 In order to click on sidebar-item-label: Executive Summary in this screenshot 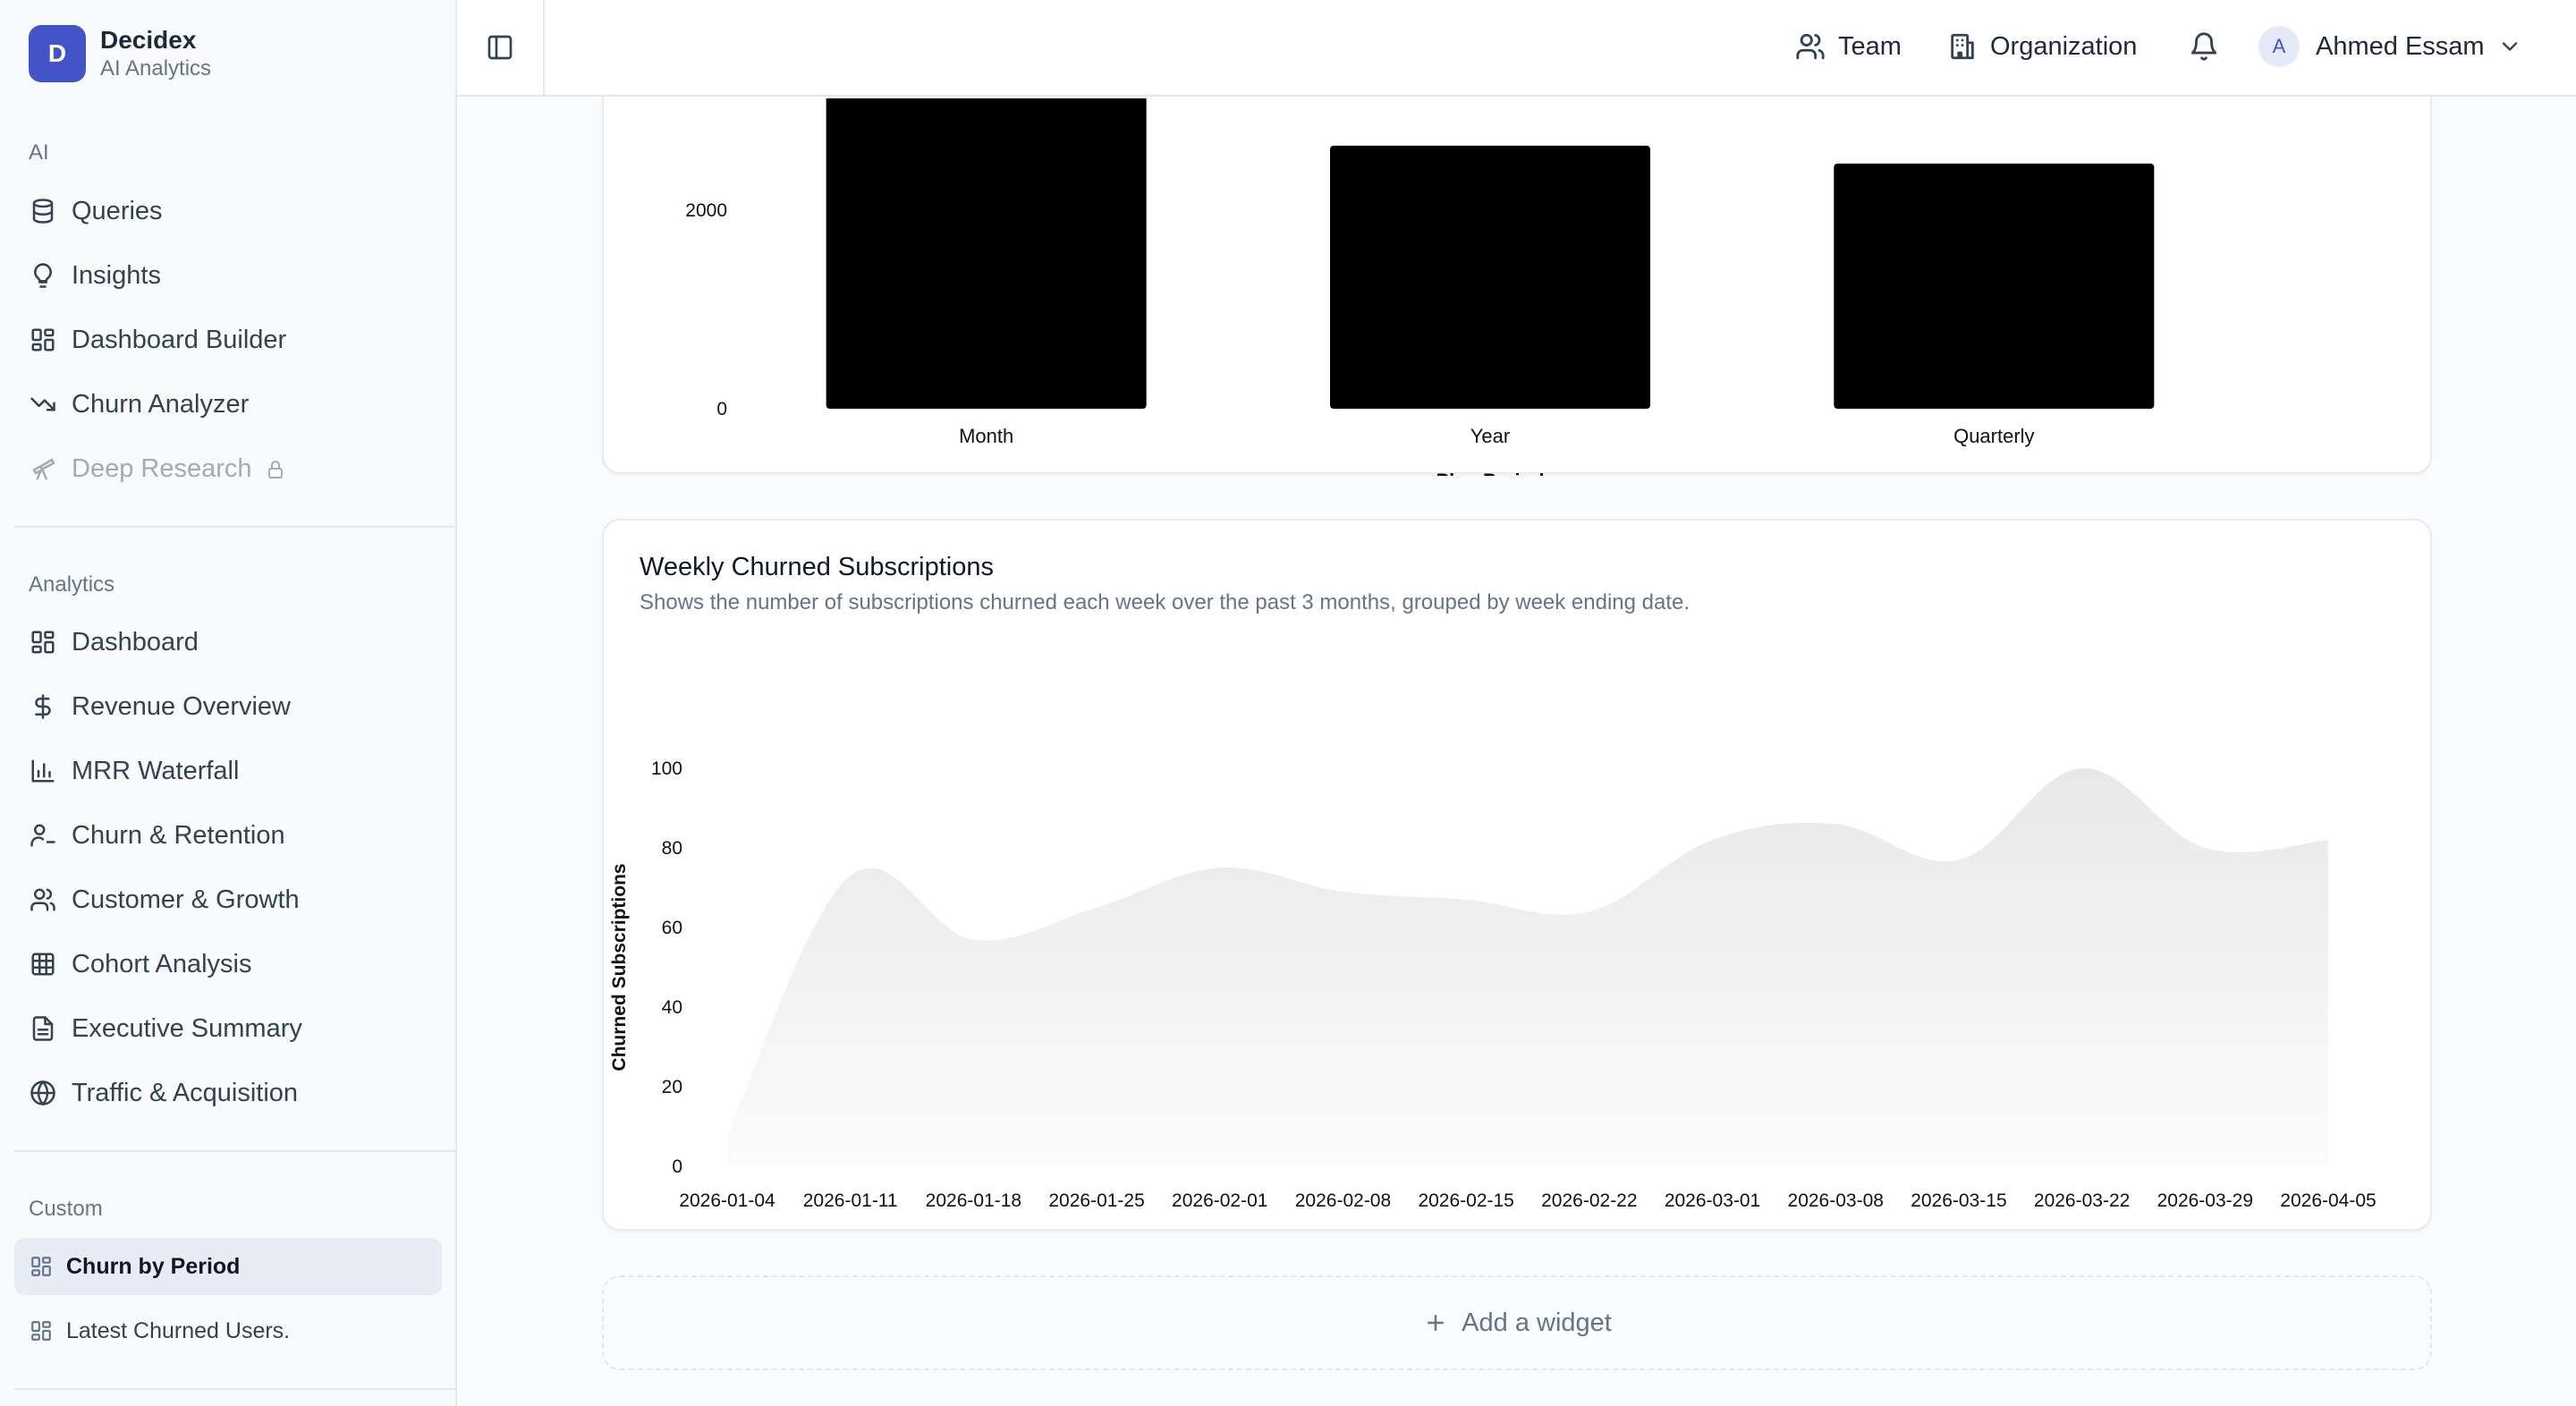, I will do `click(187, 1028)`.